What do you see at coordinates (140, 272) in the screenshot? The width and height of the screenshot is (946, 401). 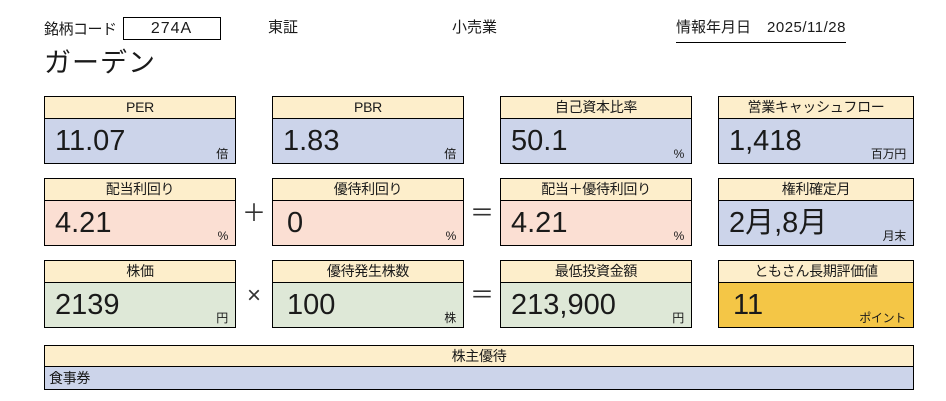 I see `metric-title: 株価` at bounding box center [140, 272].